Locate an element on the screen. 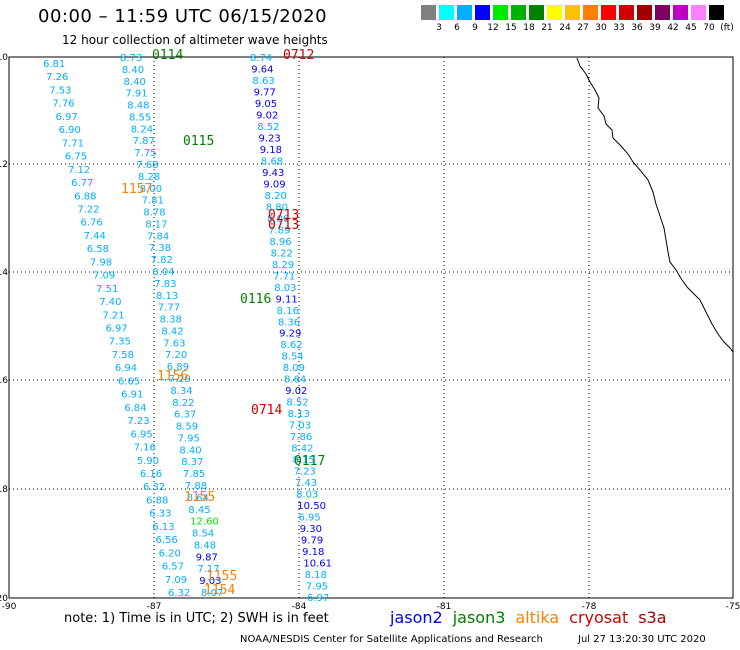  swh-value: 8.18 is located at coordinates (316, 575).